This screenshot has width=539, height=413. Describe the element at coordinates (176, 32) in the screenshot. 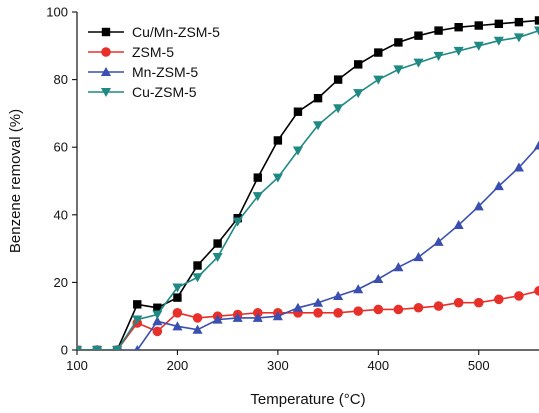

I see `legend-label: Cu/Mn-ZSM-5` at that location.